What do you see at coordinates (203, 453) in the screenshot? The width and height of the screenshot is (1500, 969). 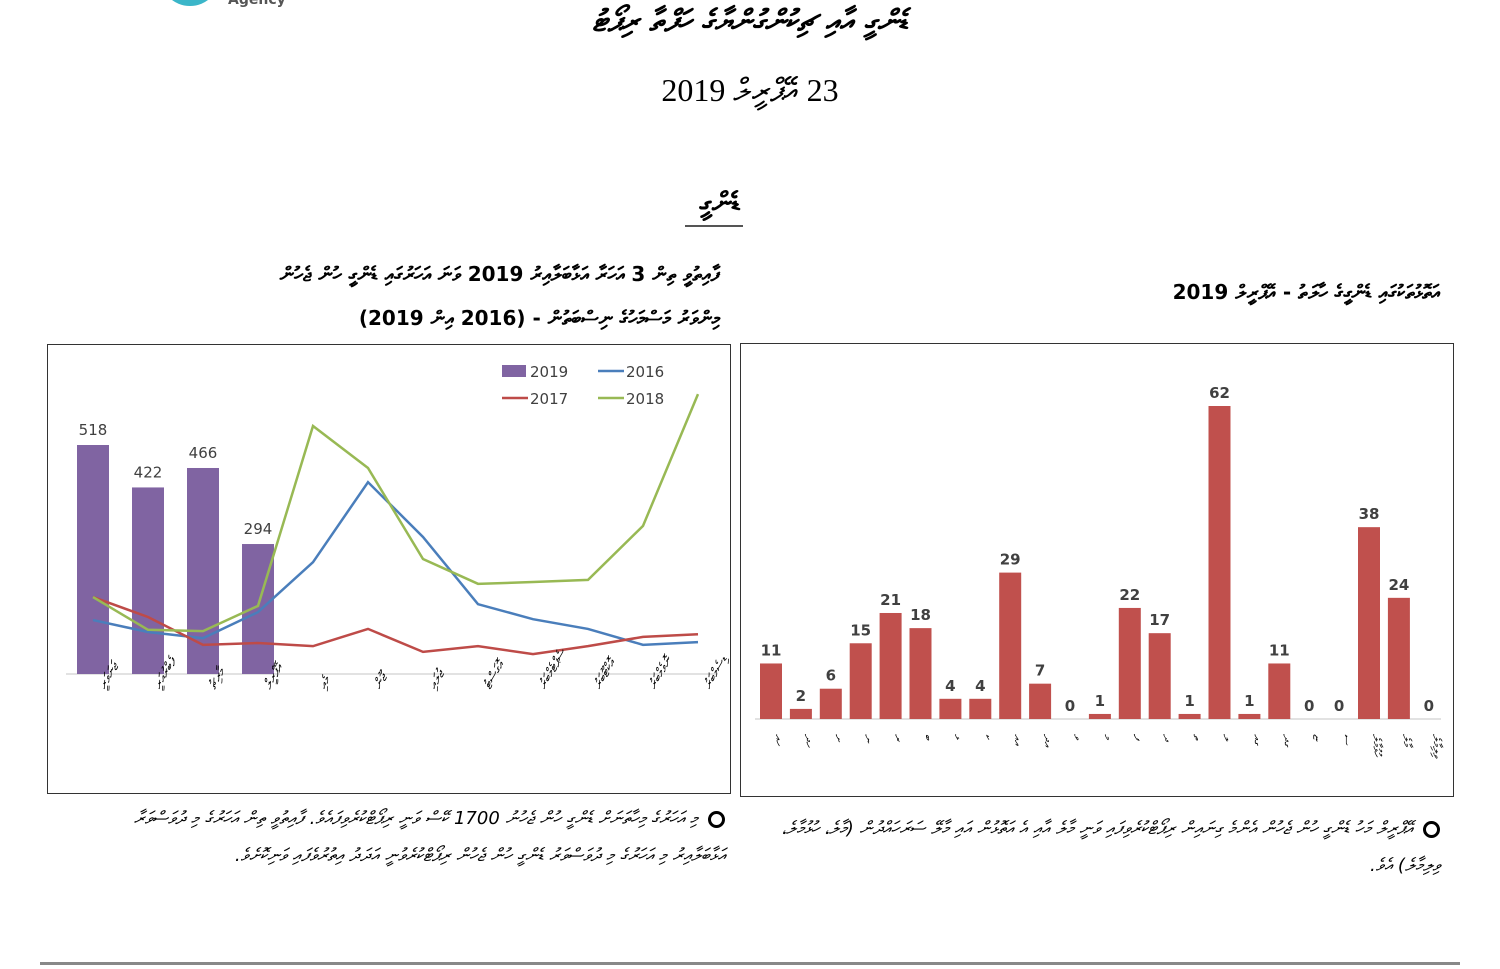 I see `data-label: 466` at bounding box center [203, 453].